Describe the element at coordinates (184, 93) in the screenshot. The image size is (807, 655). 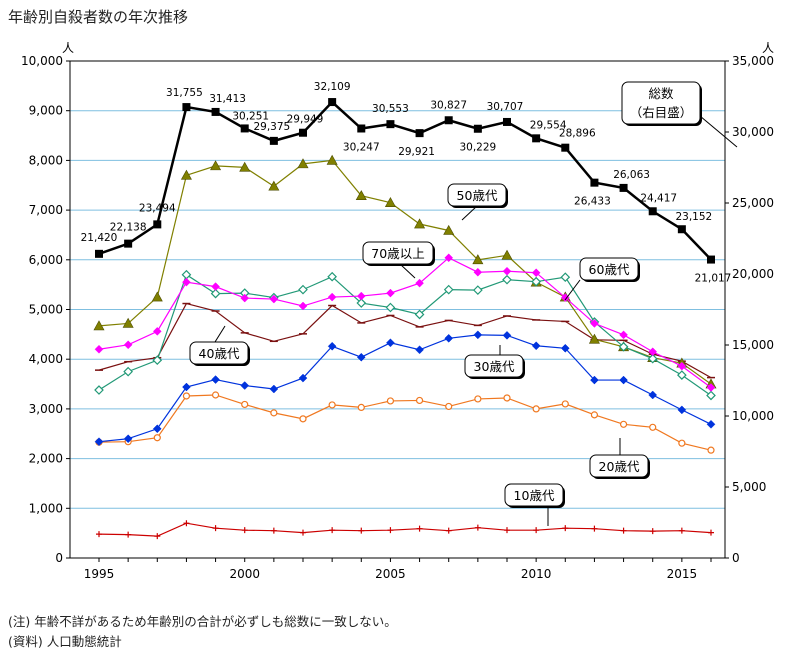
I see `data-label: 31,755` at that location.